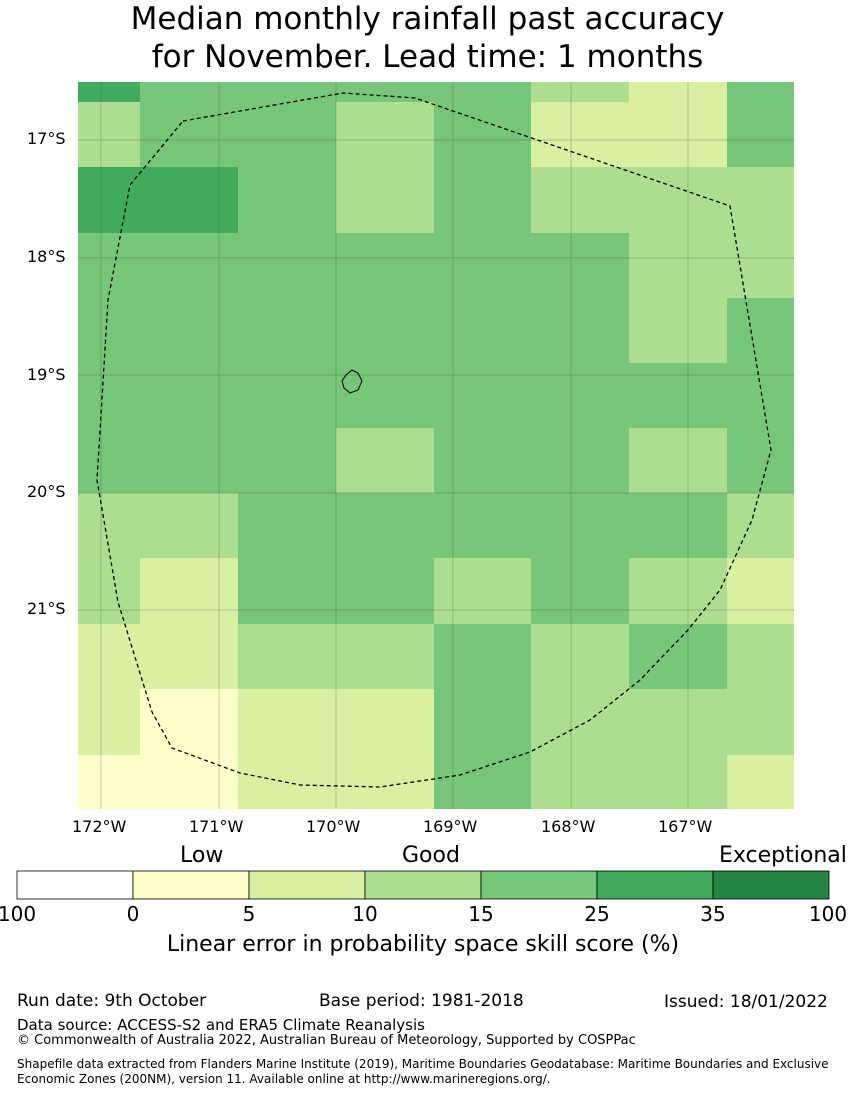 Image resolution: width=855 pixels, height=1095 pixels. Describe the element at coordinates (216, 826) in the screenshot. I see `lon-label-171w: 171°W` at that location.